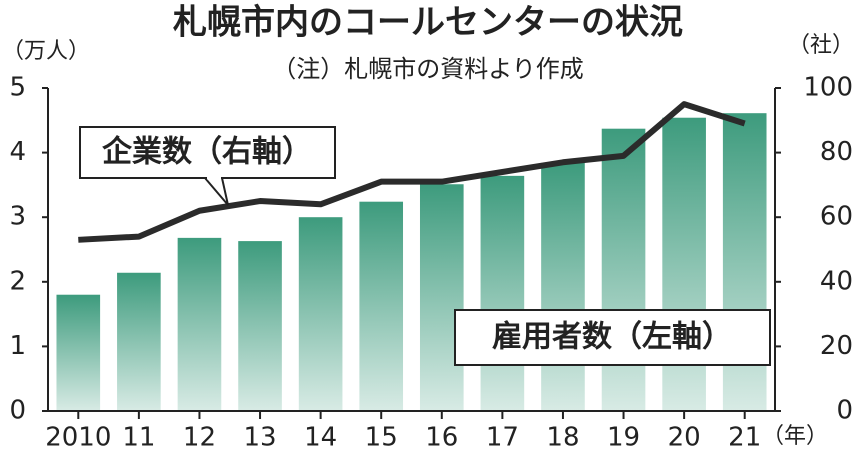 The height and width of the screenshot is (456, 856). What do you see at coordinates (17, 152) in the screenshot?
I see `y-tick-label: 4` at bounding box center [17, 152].